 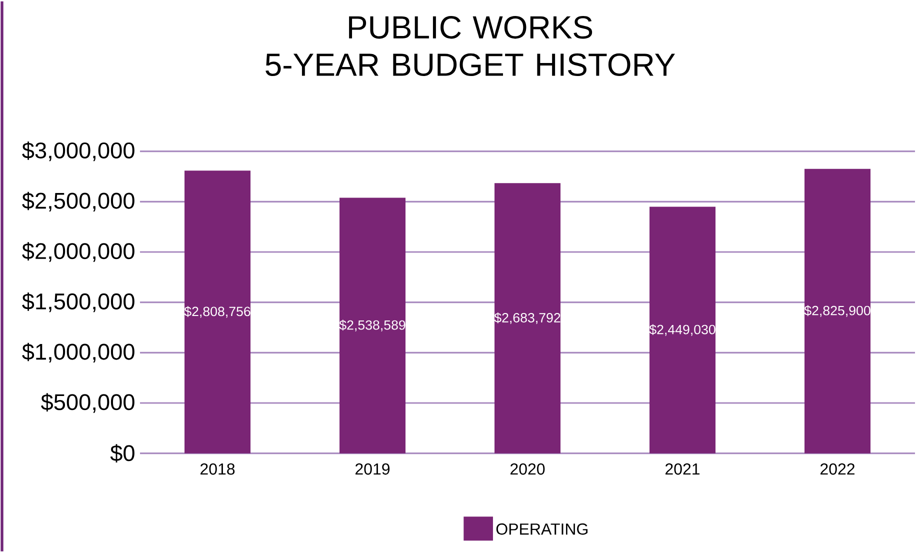 What do you see at coordinates (122, 453) in the screenshot?
I see `y-tick-label: $0` at bounding box center [122, 453].